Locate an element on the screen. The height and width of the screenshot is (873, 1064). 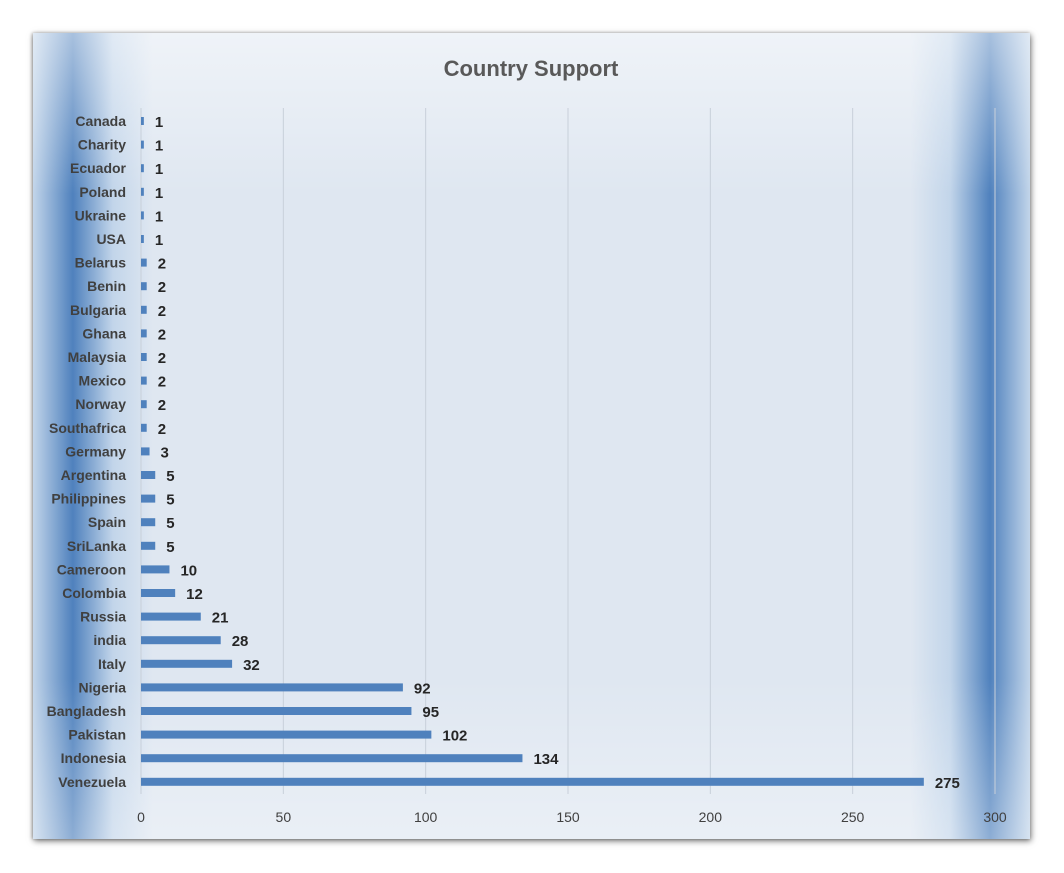
category-label: Nigeria is located at coordinates (103, 687).